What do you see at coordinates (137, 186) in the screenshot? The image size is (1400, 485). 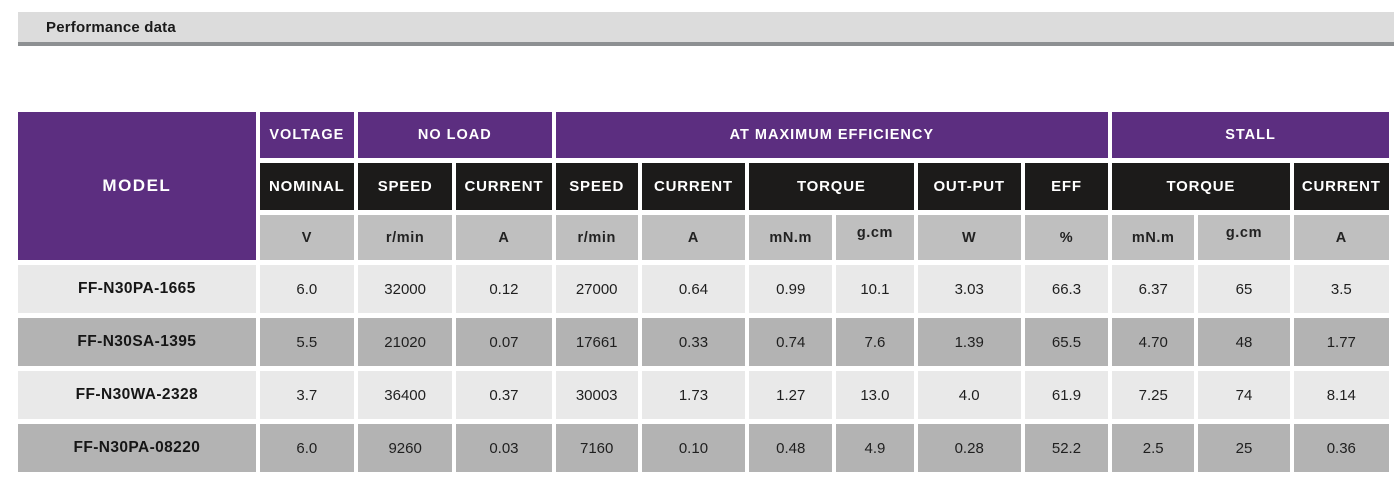 I see `model-column-header: MODEL` at bounding box center [137, 186].